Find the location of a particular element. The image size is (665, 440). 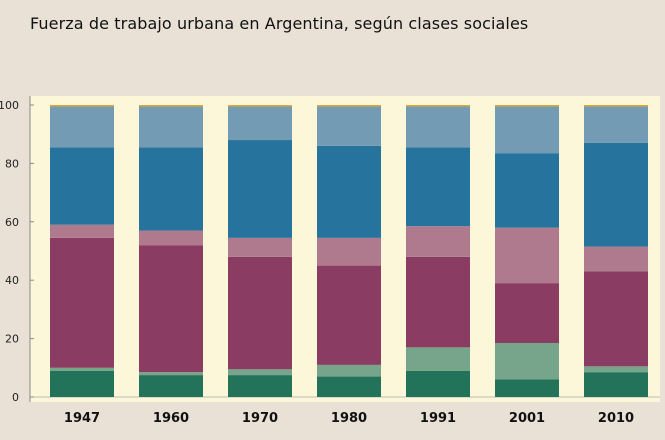

x-tick-label-2001: 2001 is located at coordinates (527, 418).